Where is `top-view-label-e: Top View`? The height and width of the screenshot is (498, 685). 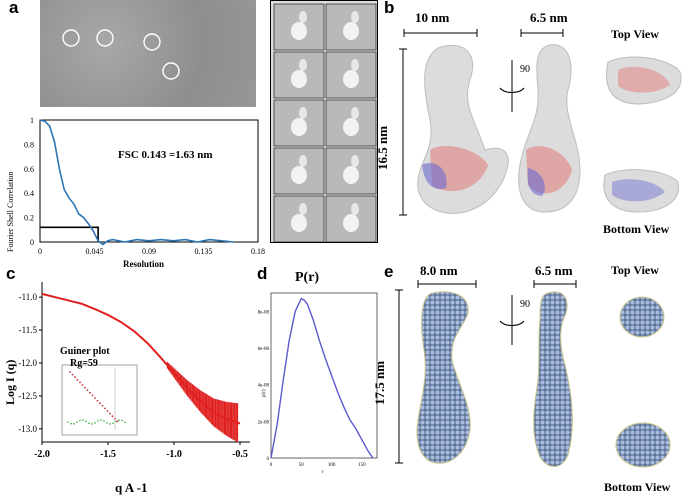
top-view-label-e: Top View is located at coordinates (635, 270).